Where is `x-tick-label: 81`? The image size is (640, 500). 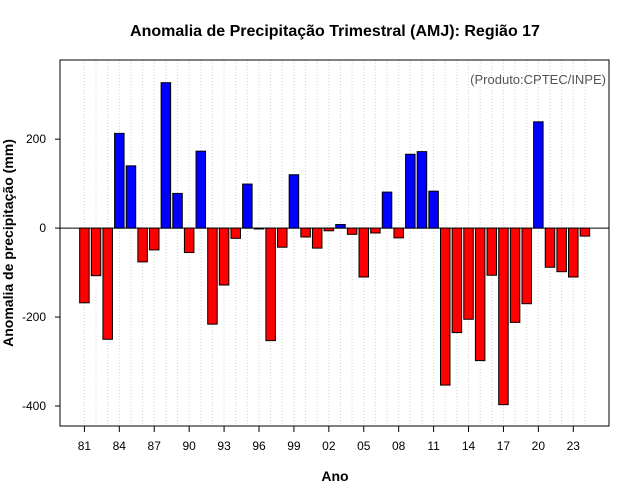 x-tick-label: 81 is located at coordinates (85, 446).